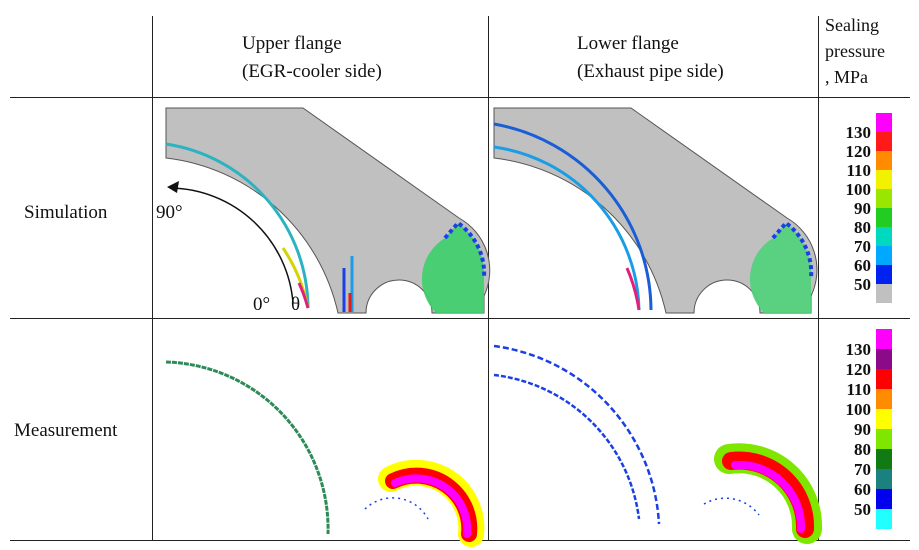 Image resolution: width=919 pixels, height=550 pixels. I want to click on table-mid-rule, so click(460, 318).